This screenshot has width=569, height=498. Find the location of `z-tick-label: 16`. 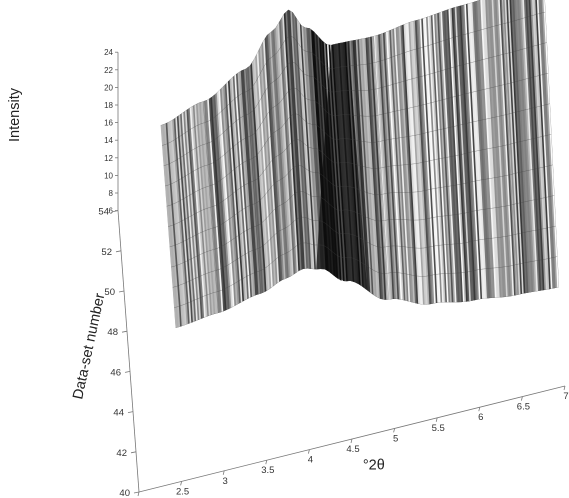

z-tick-label: 16 is located at coordinates (108, 123).